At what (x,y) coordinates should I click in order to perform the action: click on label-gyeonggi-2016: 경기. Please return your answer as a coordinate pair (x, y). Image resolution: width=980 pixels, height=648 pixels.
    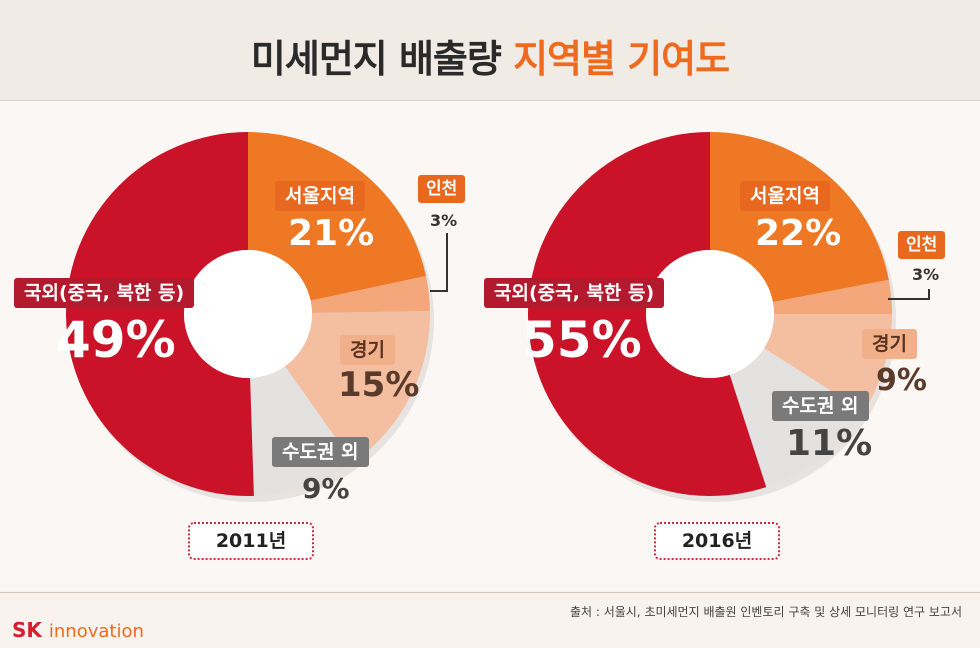
    Looking at the image, I should click on (889, 344).